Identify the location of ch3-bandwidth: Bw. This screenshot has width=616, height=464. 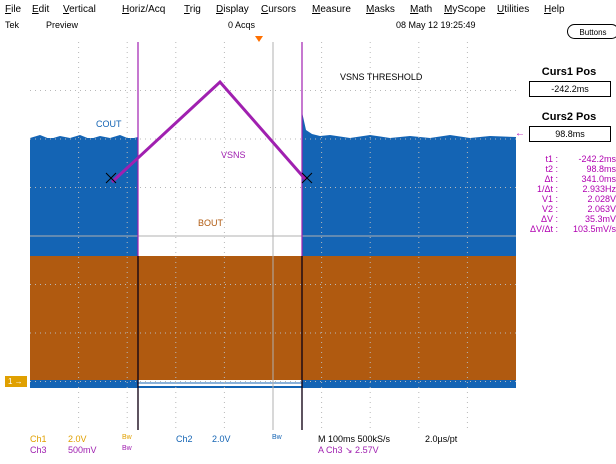
(127, 448).